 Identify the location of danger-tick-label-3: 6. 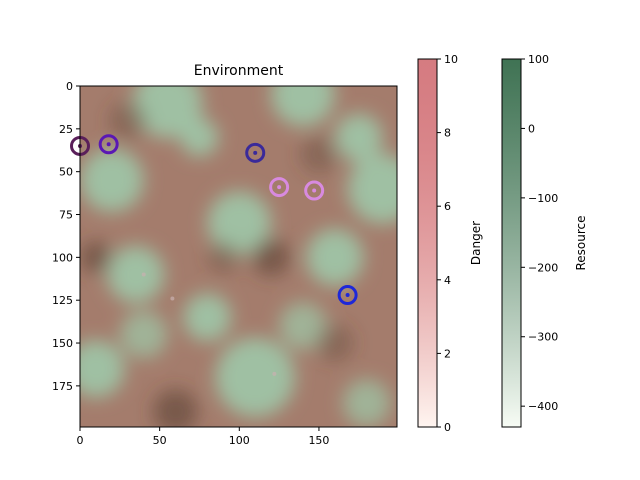
(447, 206).